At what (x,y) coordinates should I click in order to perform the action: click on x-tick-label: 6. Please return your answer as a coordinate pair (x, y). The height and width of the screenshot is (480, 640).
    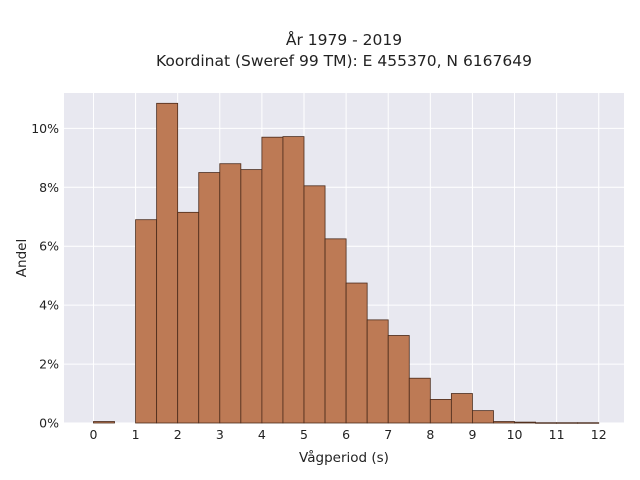
    Looking at the image, I should click on (346, 434).